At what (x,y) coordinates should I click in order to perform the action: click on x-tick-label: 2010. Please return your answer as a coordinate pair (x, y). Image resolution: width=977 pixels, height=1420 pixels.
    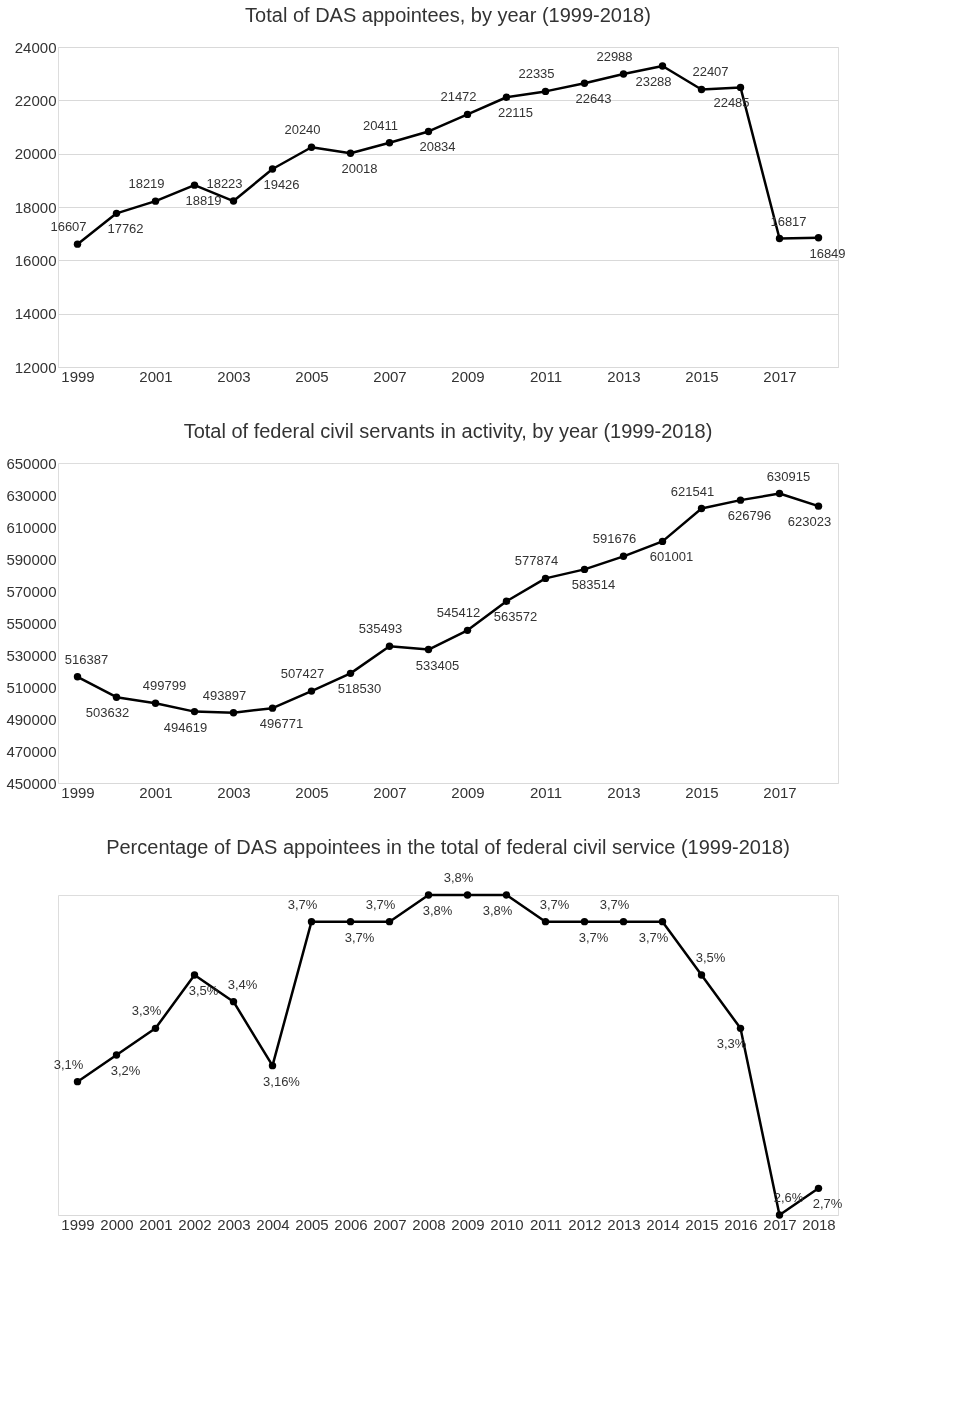
    Looking at the image, I should click on (507, 1224).